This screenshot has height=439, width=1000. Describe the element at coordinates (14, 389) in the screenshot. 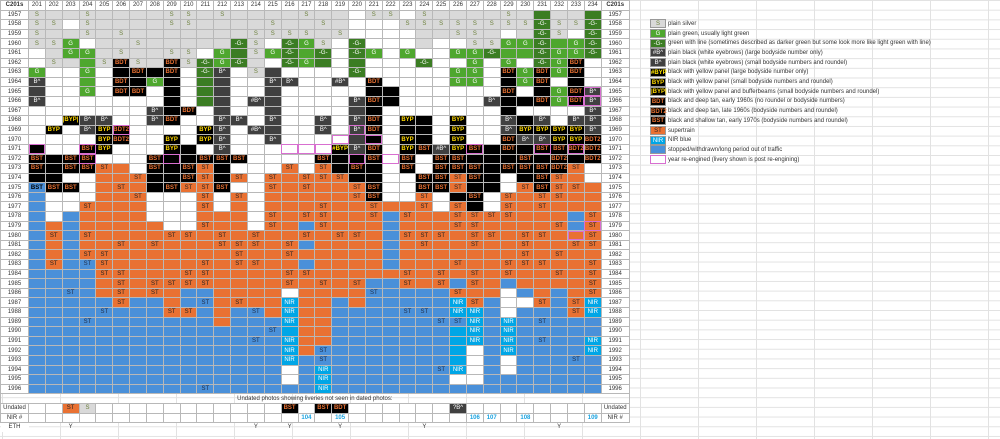

I see `year-label: 1996` at that location.